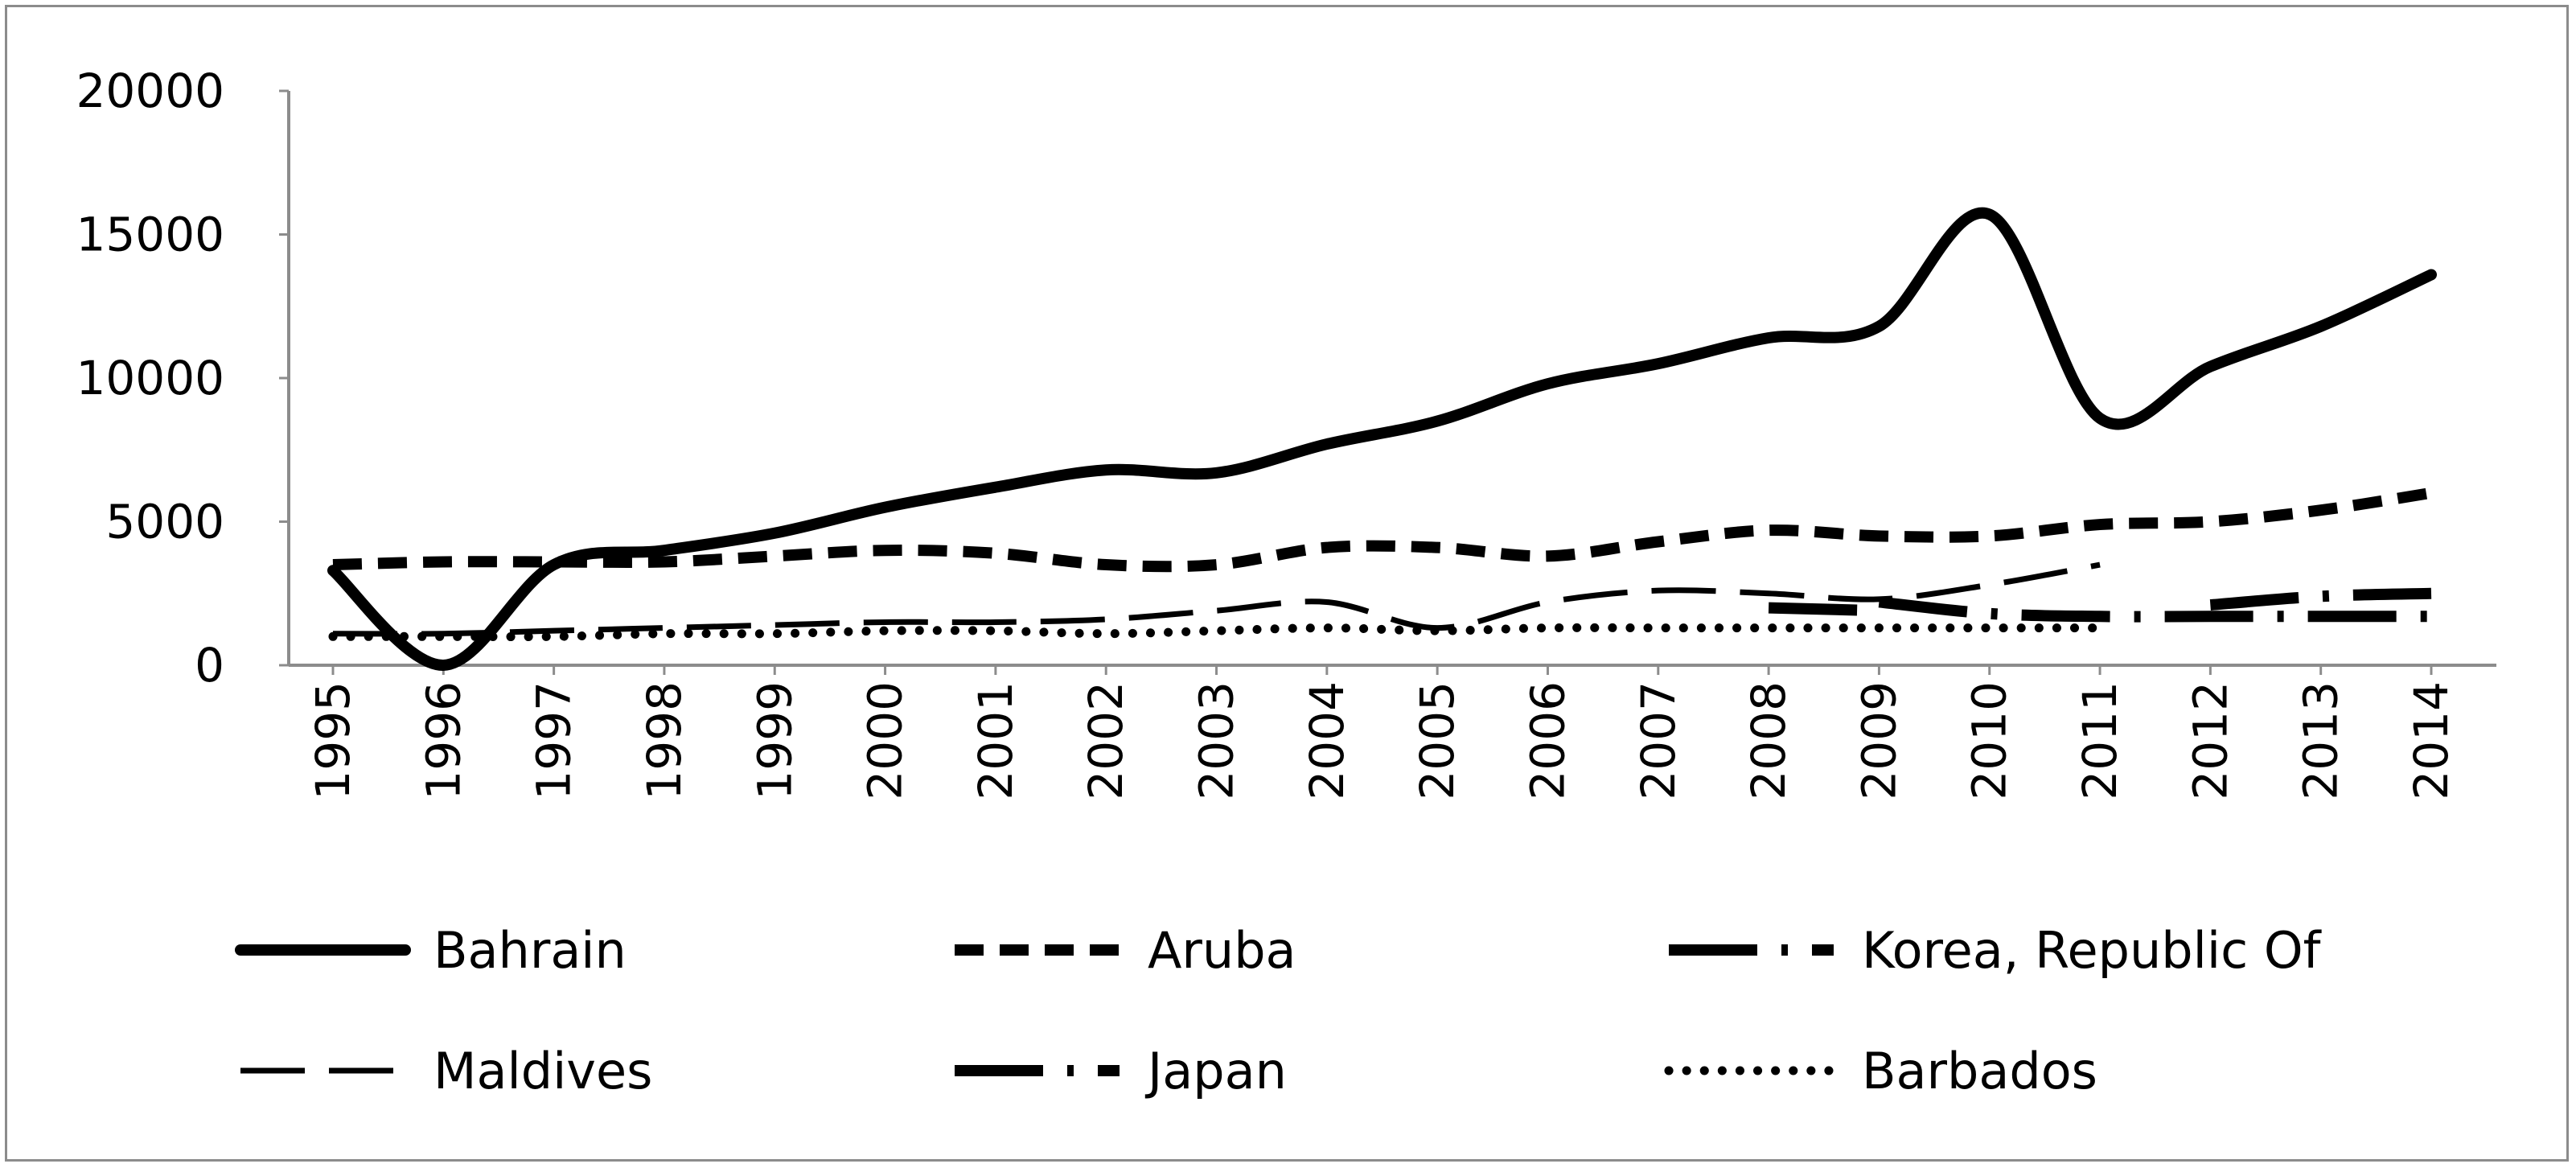 The width and height of the screenshot is (2576, 1172). Describe the element at coordinates (2210, 740) in the screenshot. I see `x-tick-label: 2012` at that location.